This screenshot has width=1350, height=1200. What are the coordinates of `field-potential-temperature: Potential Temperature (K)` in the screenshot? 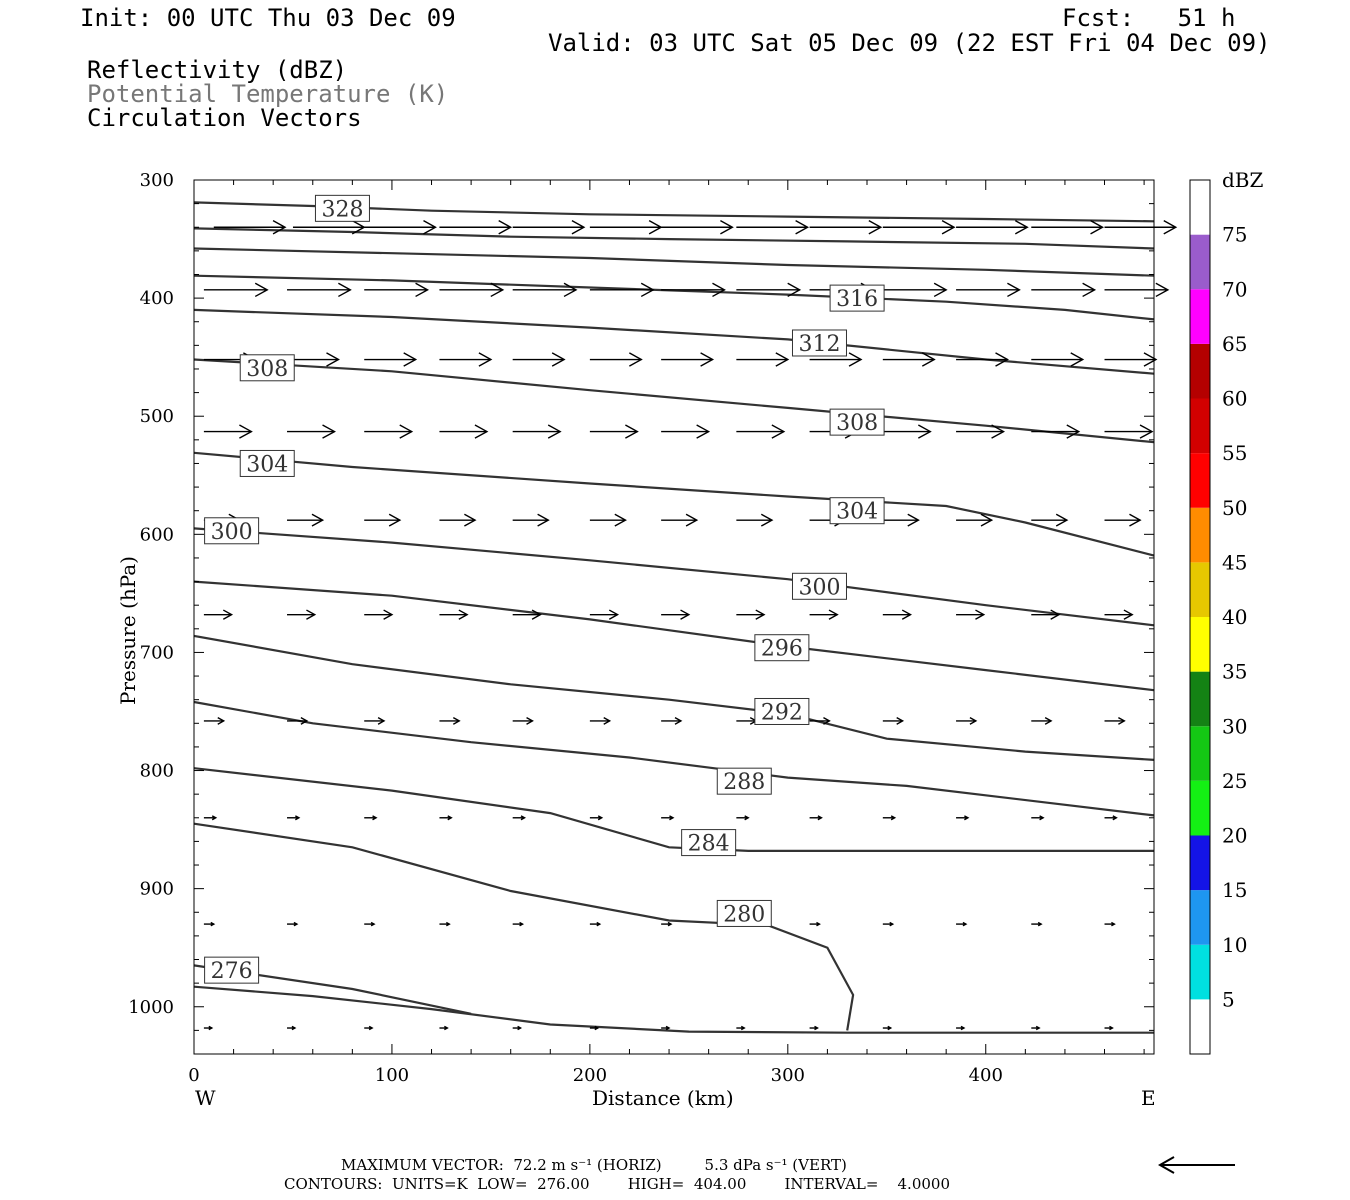 It's located at (268, 94).